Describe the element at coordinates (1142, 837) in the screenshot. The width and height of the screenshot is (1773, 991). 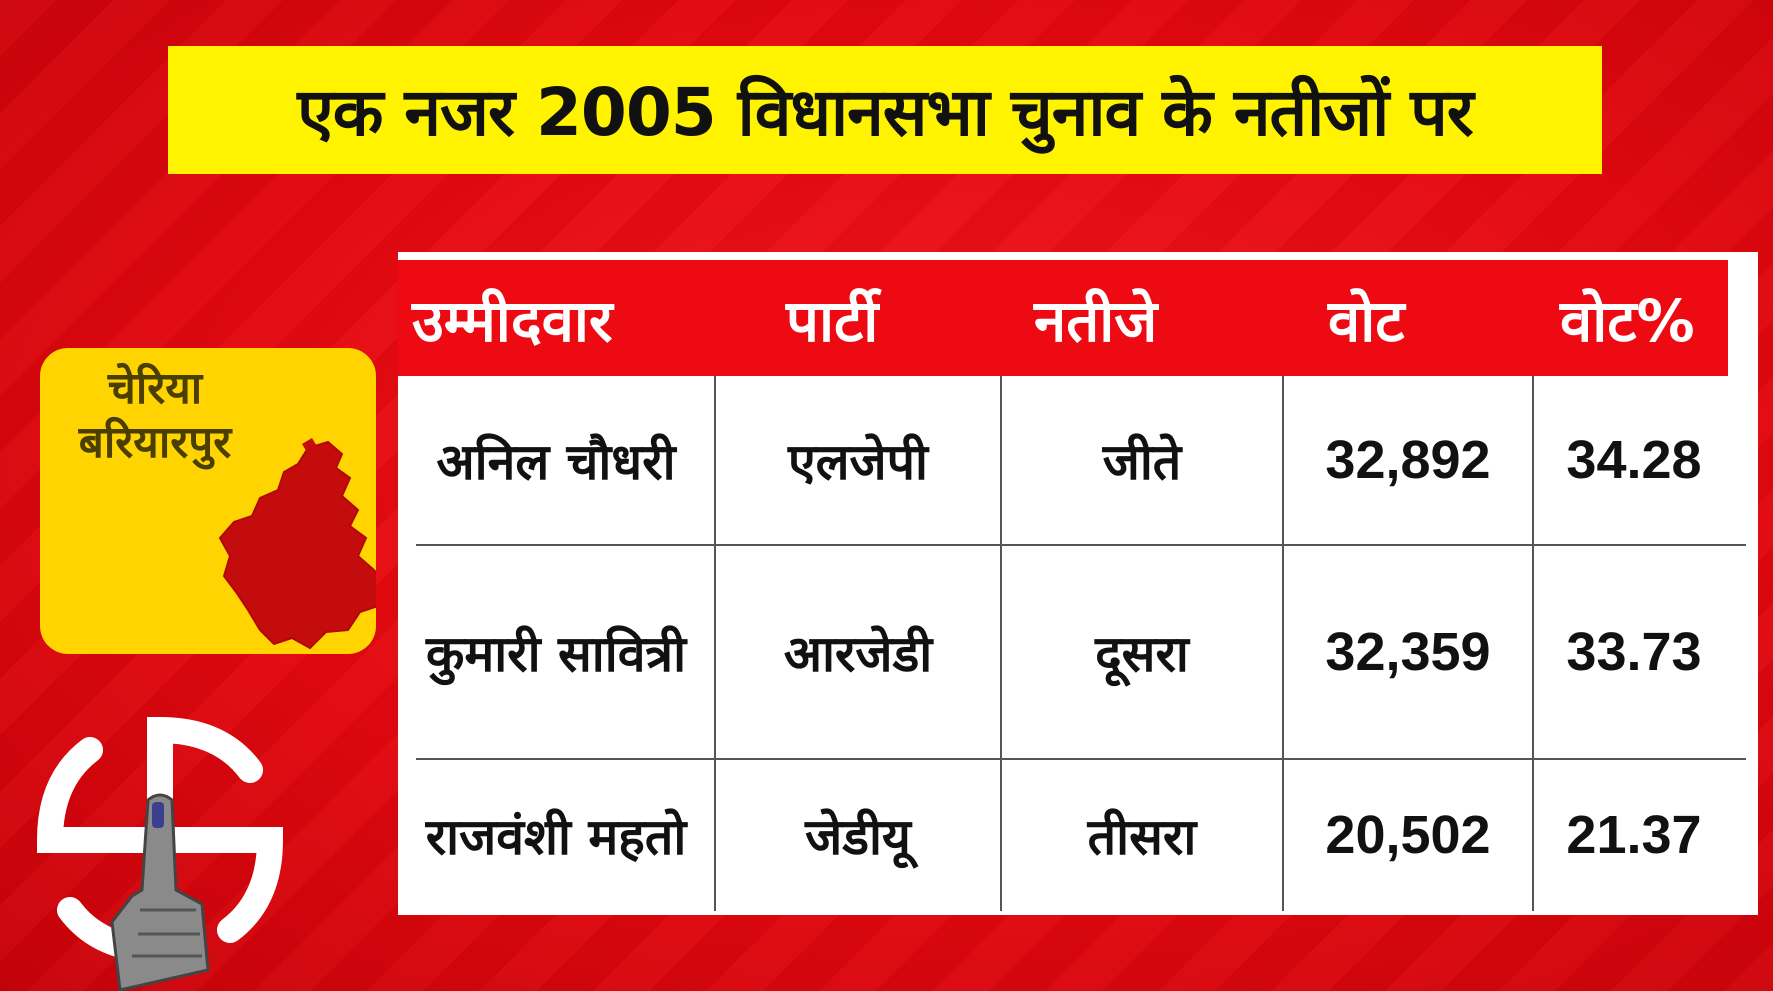
I see `result-text: तीसरा` at that location.